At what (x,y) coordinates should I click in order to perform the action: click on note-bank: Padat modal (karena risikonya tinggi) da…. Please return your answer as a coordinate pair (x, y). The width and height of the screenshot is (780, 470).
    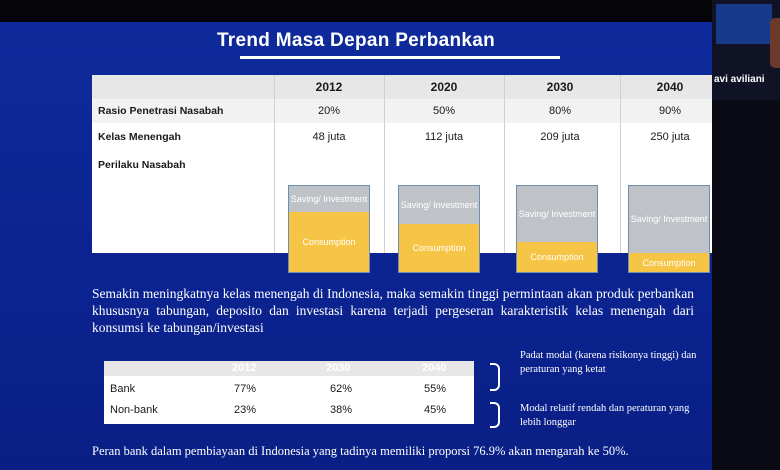
    Looking at the image, I should click on (608, 362).